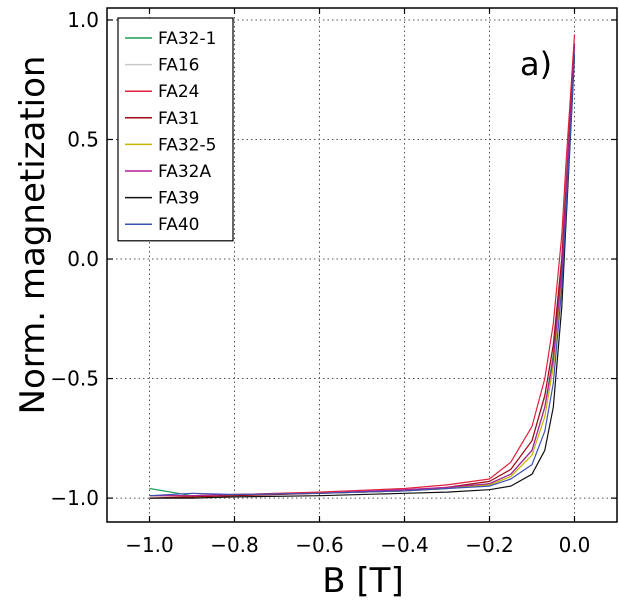 The height and width of the screenshot is (601, 619). I want to click on x-tick-label: −0.2, so click(489, 545).